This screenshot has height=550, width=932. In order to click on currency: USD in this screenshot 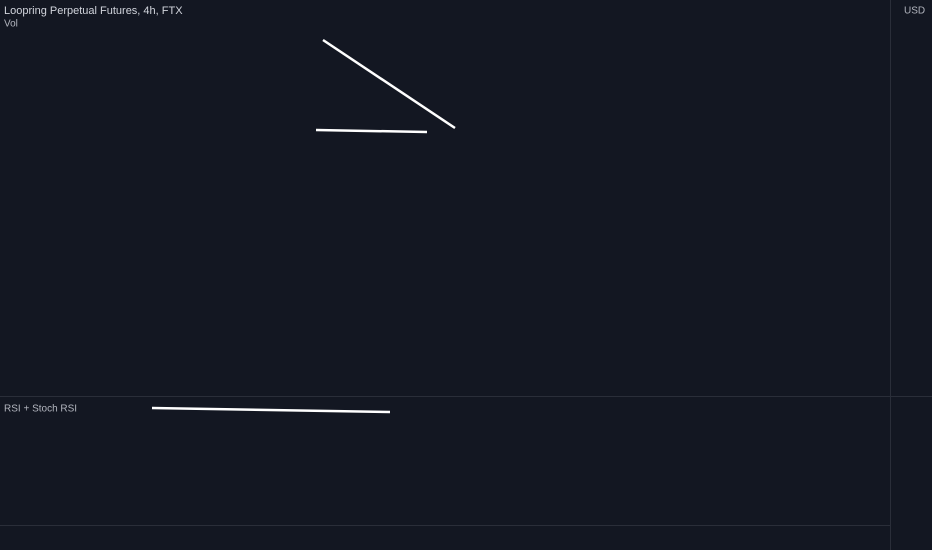, I will do `click(914, 11)`.